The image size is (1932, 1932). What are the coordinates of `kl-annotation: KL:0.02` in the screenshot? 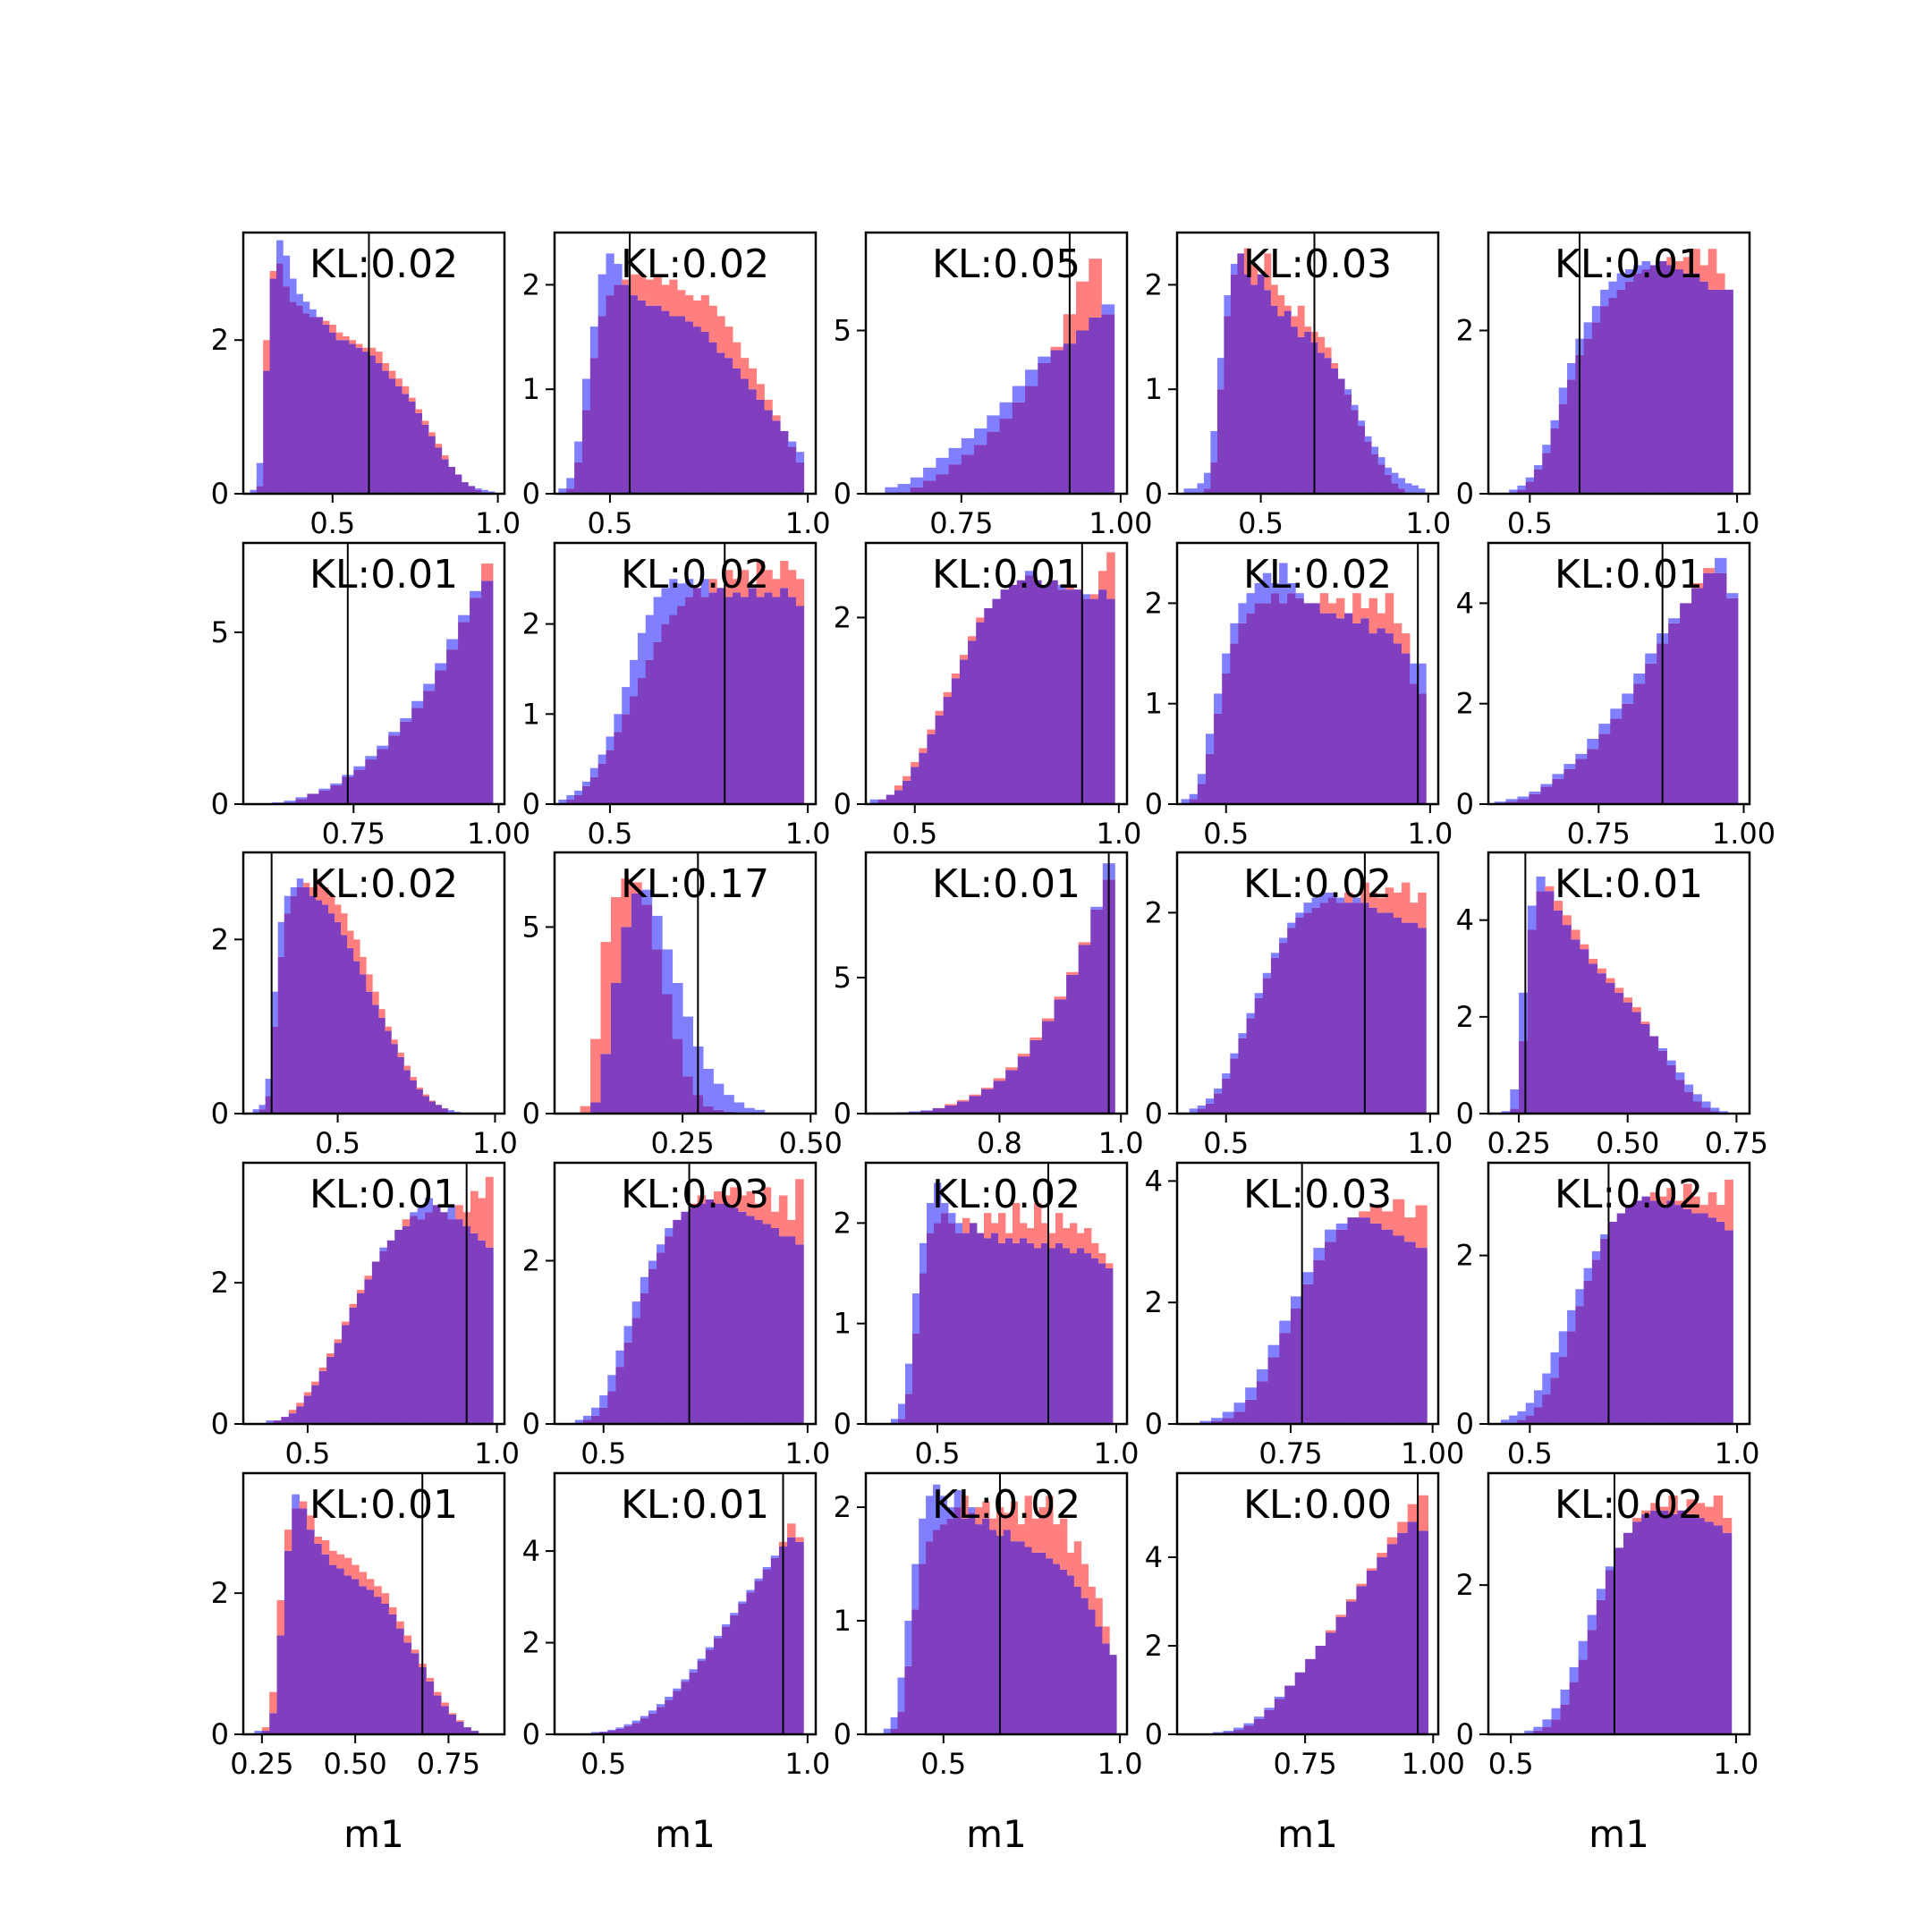 It's located at (1629, 1505).